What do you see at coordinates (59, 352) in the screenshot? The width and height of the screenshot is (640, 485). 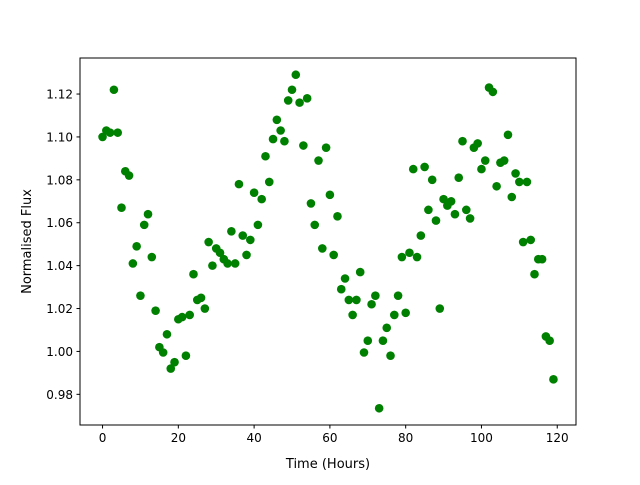 I see `y-tick-label: 1.00` at bounding box center [59, 352].